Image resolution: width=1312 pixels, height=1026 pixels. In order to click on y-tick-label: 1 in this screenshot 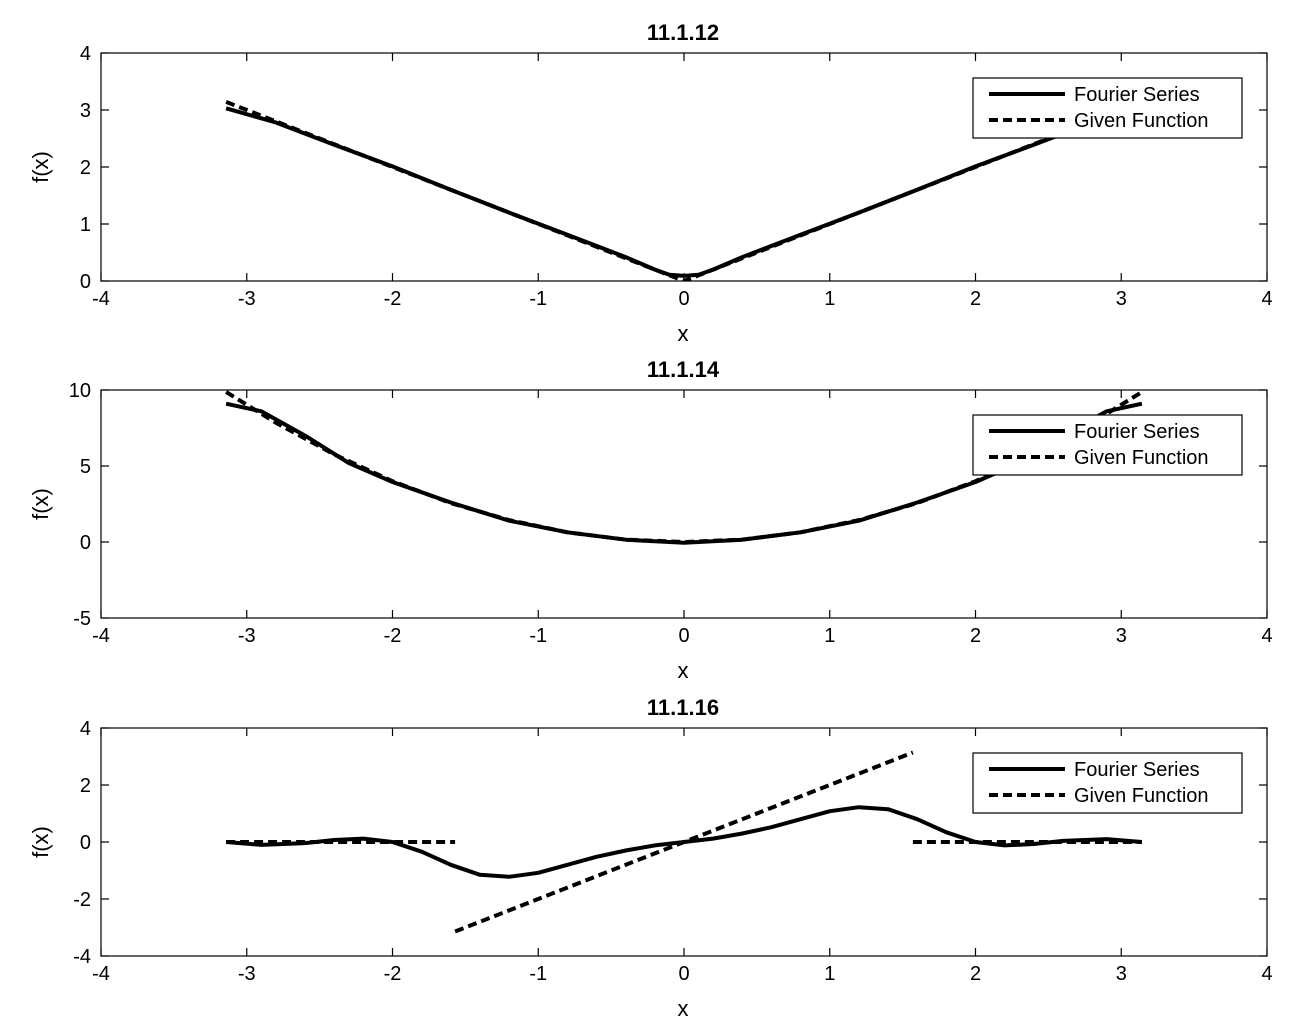, I will do `click(85, 225)`.